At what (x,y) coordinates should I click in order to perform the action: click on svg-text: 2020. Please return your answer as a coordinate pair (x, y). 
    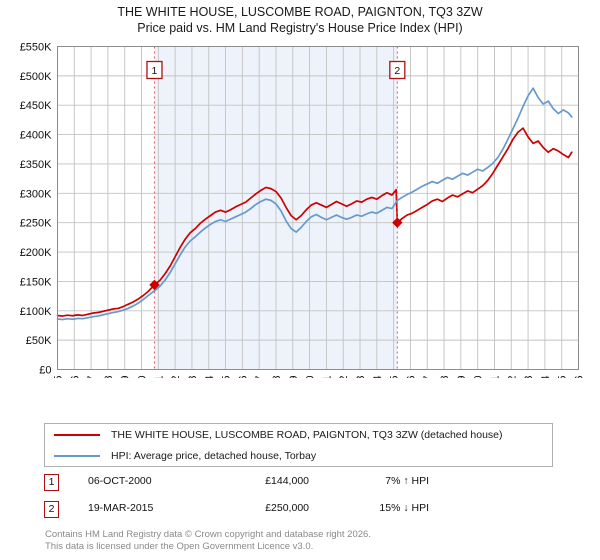
    Looking at the image, I should click on (479, 377).